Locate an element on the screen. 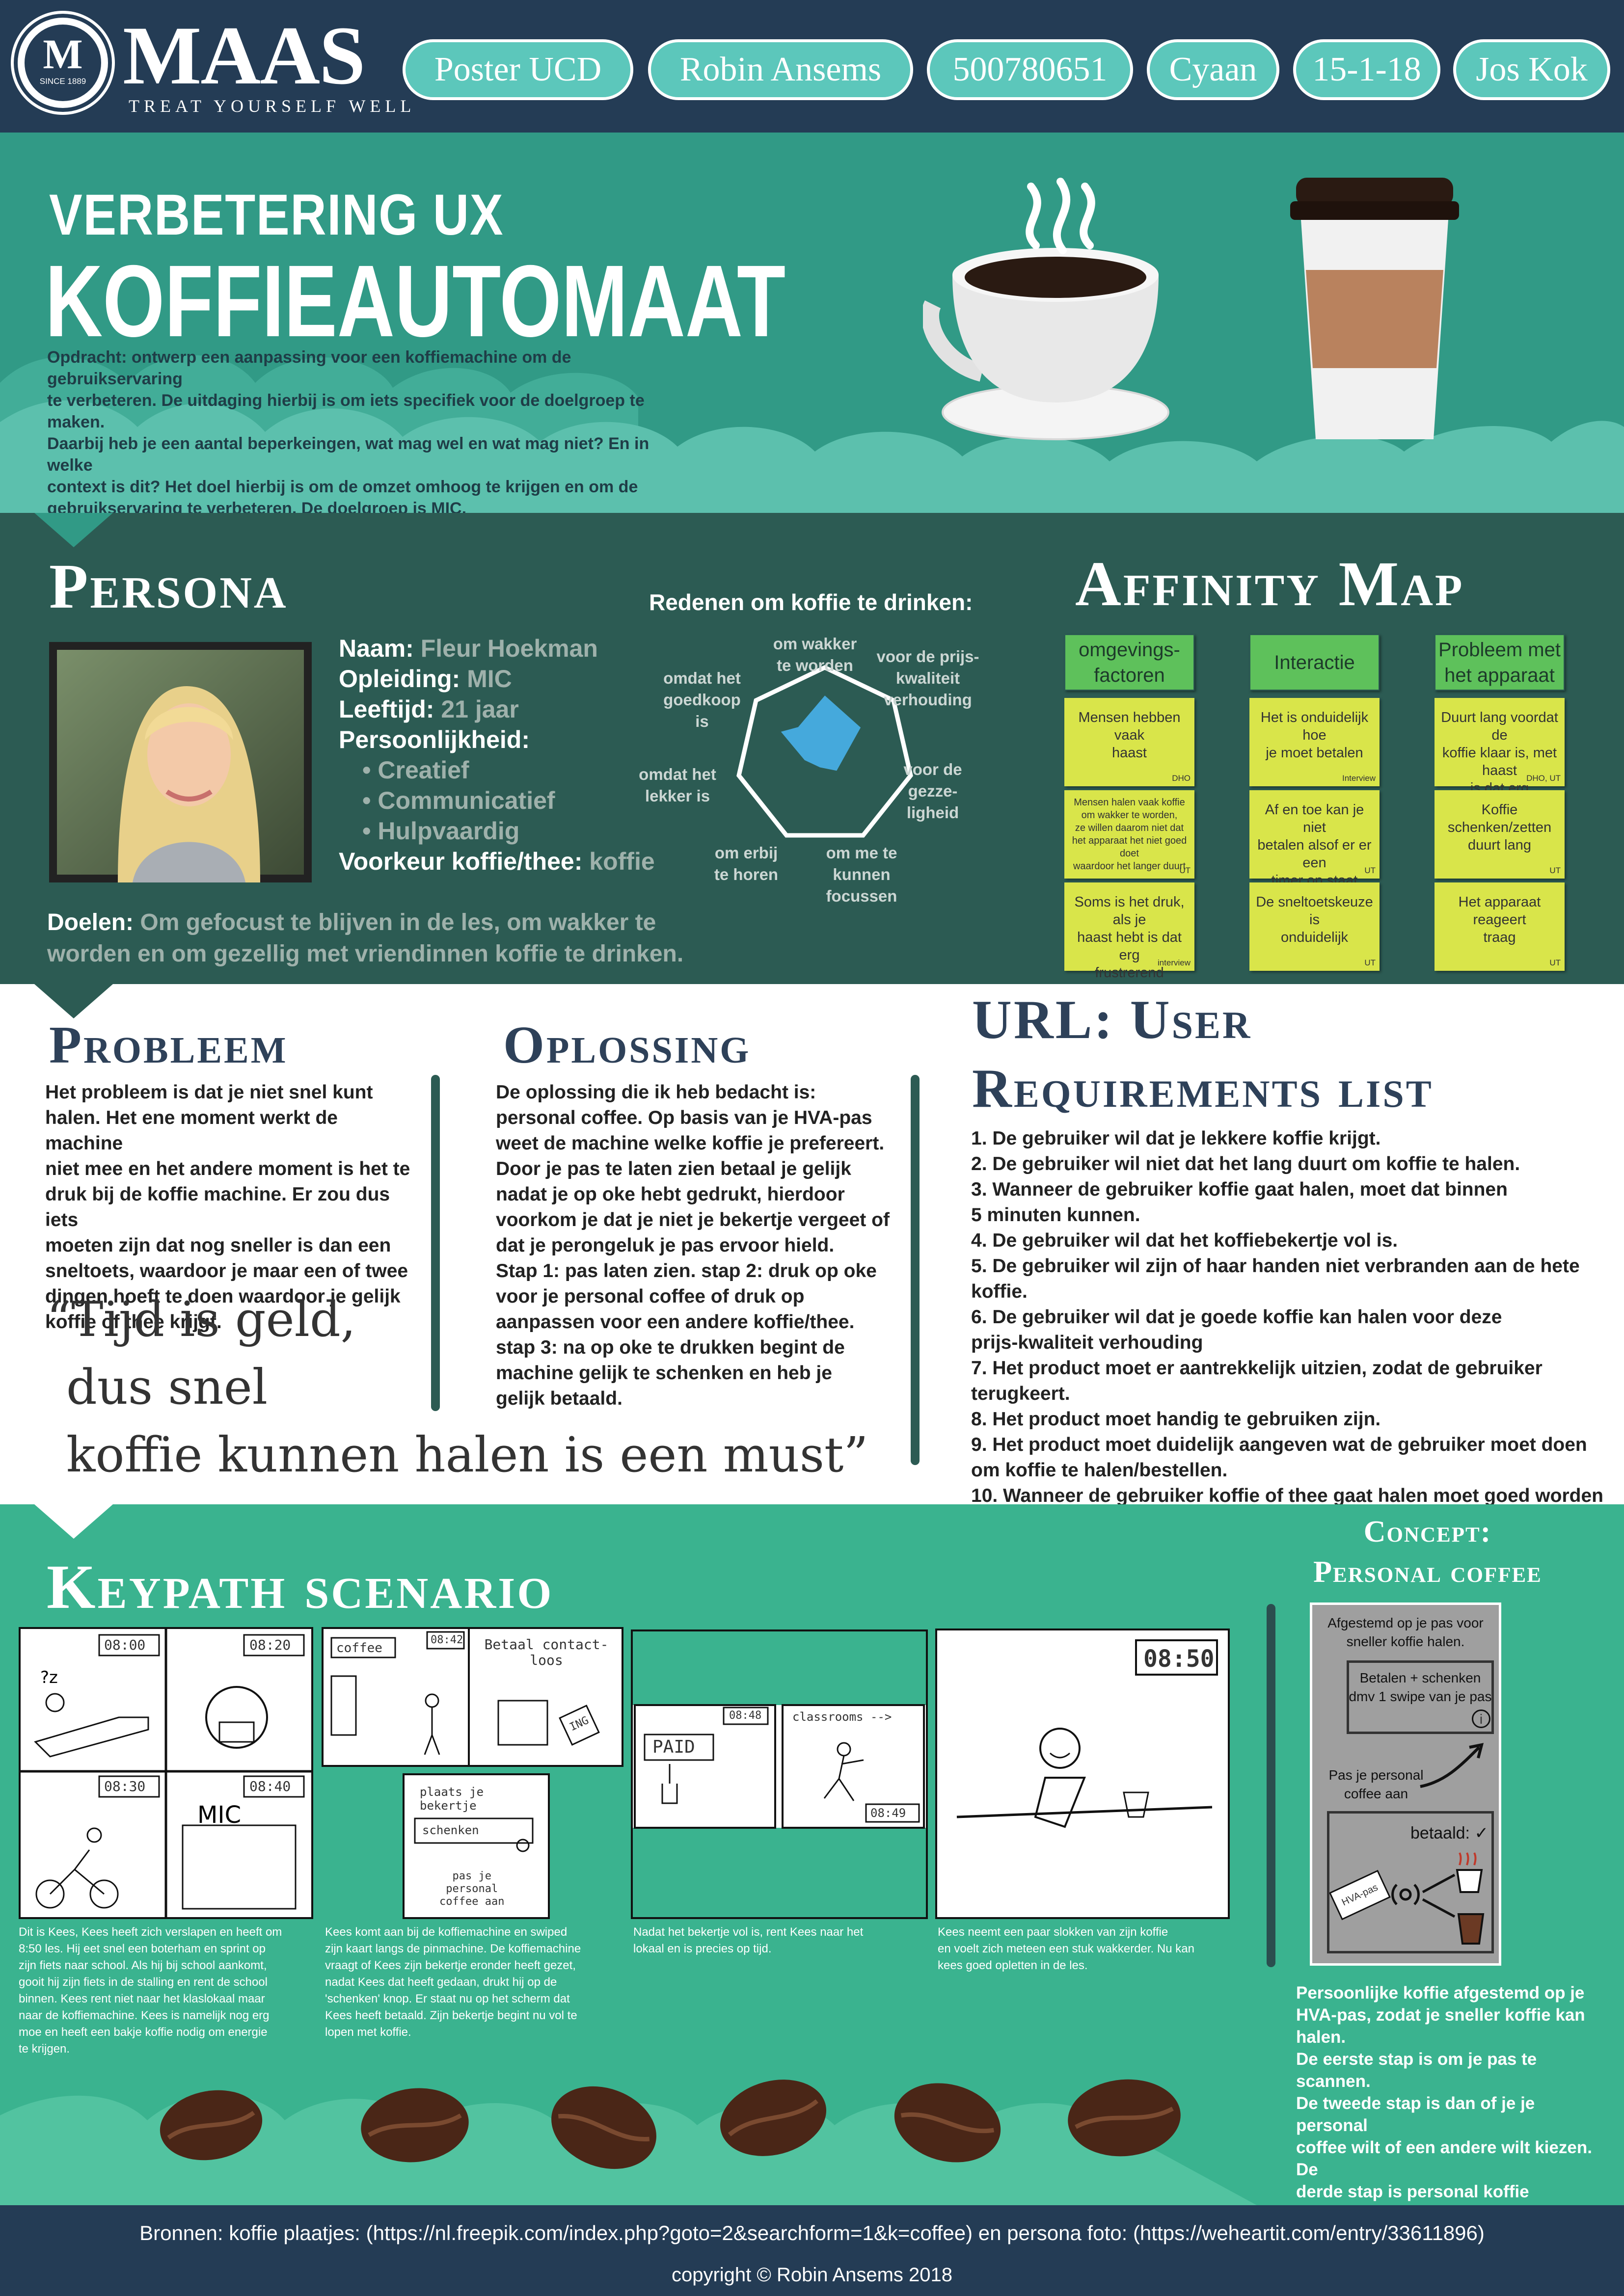  clock-time: 08:30 is located at coordinates (125, 1786).